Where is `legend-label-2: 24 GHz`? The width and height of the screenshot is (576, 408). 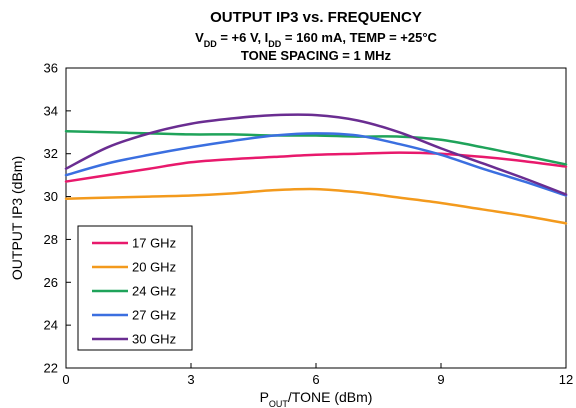
legend-label-2: 24 GHz is located at coordinates (154, 291).